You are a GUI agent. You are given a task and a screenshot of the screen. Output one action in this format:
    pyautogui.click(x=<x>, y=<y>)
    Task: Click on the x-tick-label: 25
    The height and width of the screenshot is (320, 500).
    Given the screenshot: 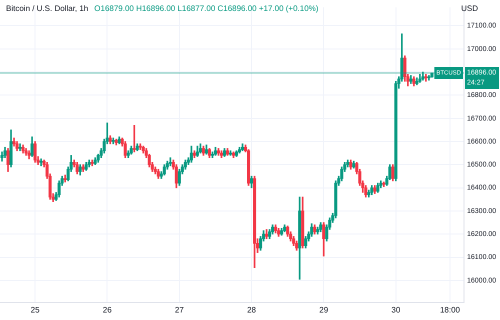 What is the action you would take?
    pyautogui.click(x=35, y=309)
    